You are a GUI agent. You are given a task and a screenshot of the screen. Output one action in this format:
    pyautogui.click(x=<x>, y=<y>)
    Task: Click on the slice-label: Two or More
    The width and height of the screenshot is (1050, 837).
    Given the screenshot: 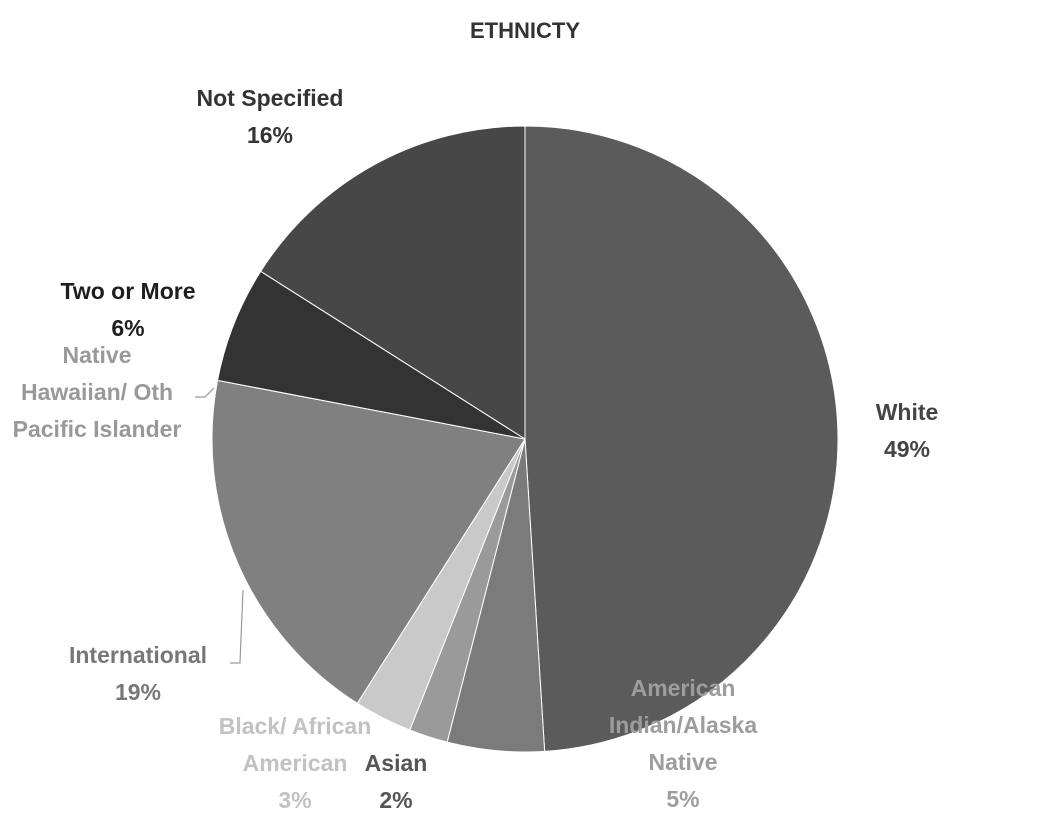 What is the action you would take?
    pyautogui.click(x=128, y=291)
    